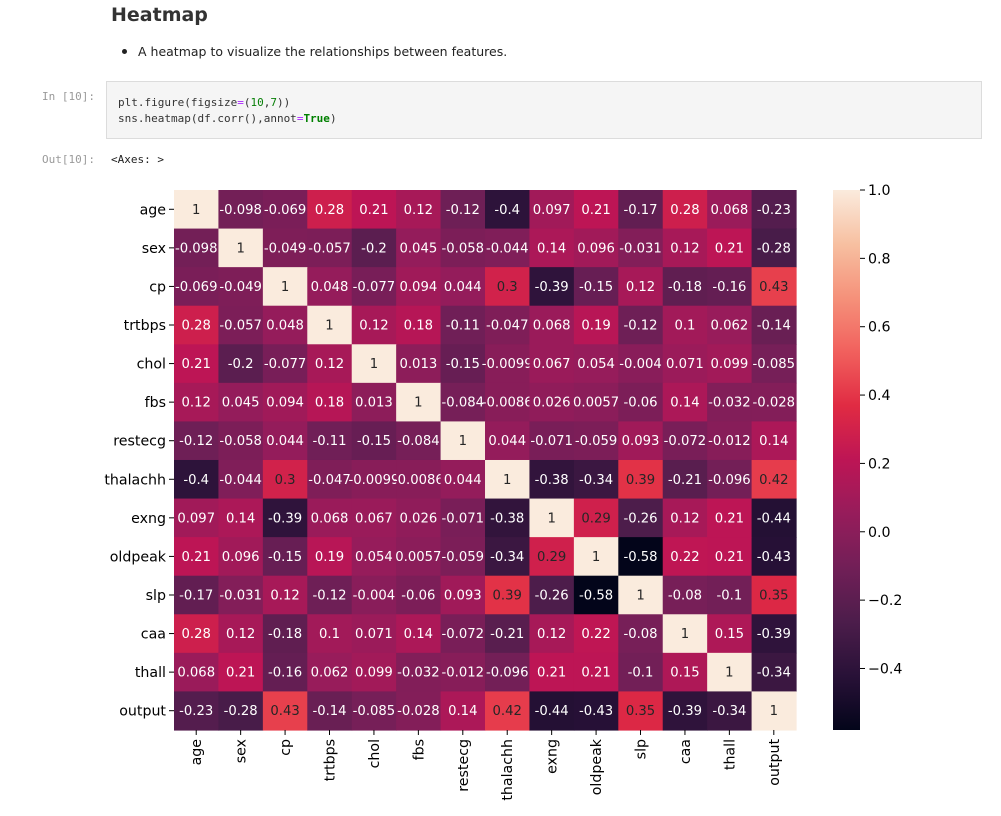  Describe the element at coordinates (879, 328) in the screenshot. I see `colorbar-tick-label: 0.6` at that location.